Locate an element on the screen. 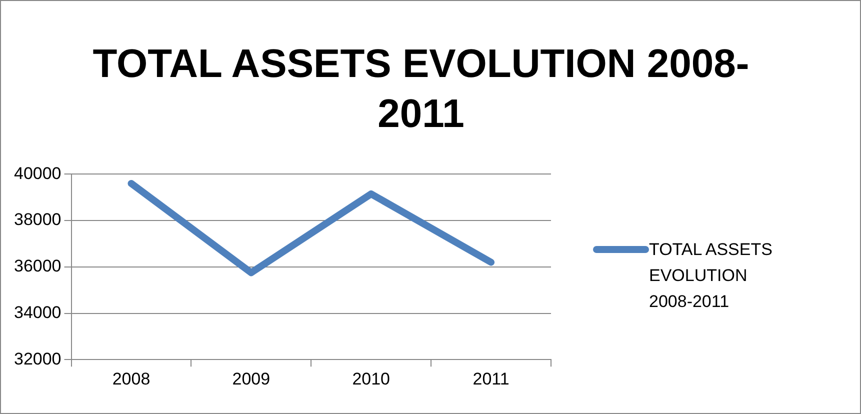 The height and width of the screenshot is (414, 861). y-tick-label: 40000 is located at coordinates (38, 173).